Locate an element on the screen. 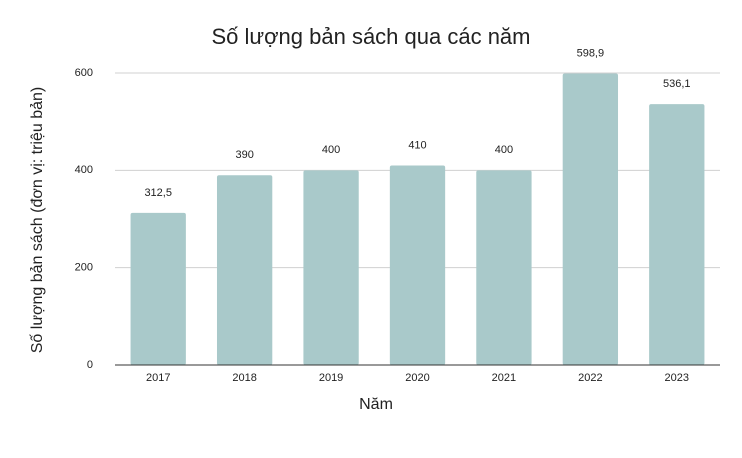 The image size is (742, 458). value-label: 390 is located at coordinates (244, 155).